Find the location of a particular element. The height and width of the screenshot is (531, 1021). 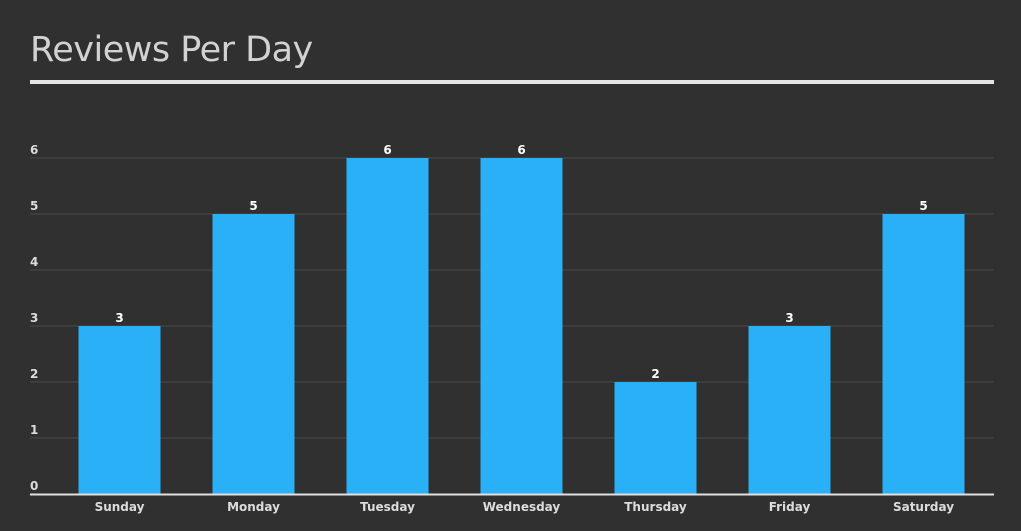

y-tick-label: 5 is located at coordinates (34, 206).